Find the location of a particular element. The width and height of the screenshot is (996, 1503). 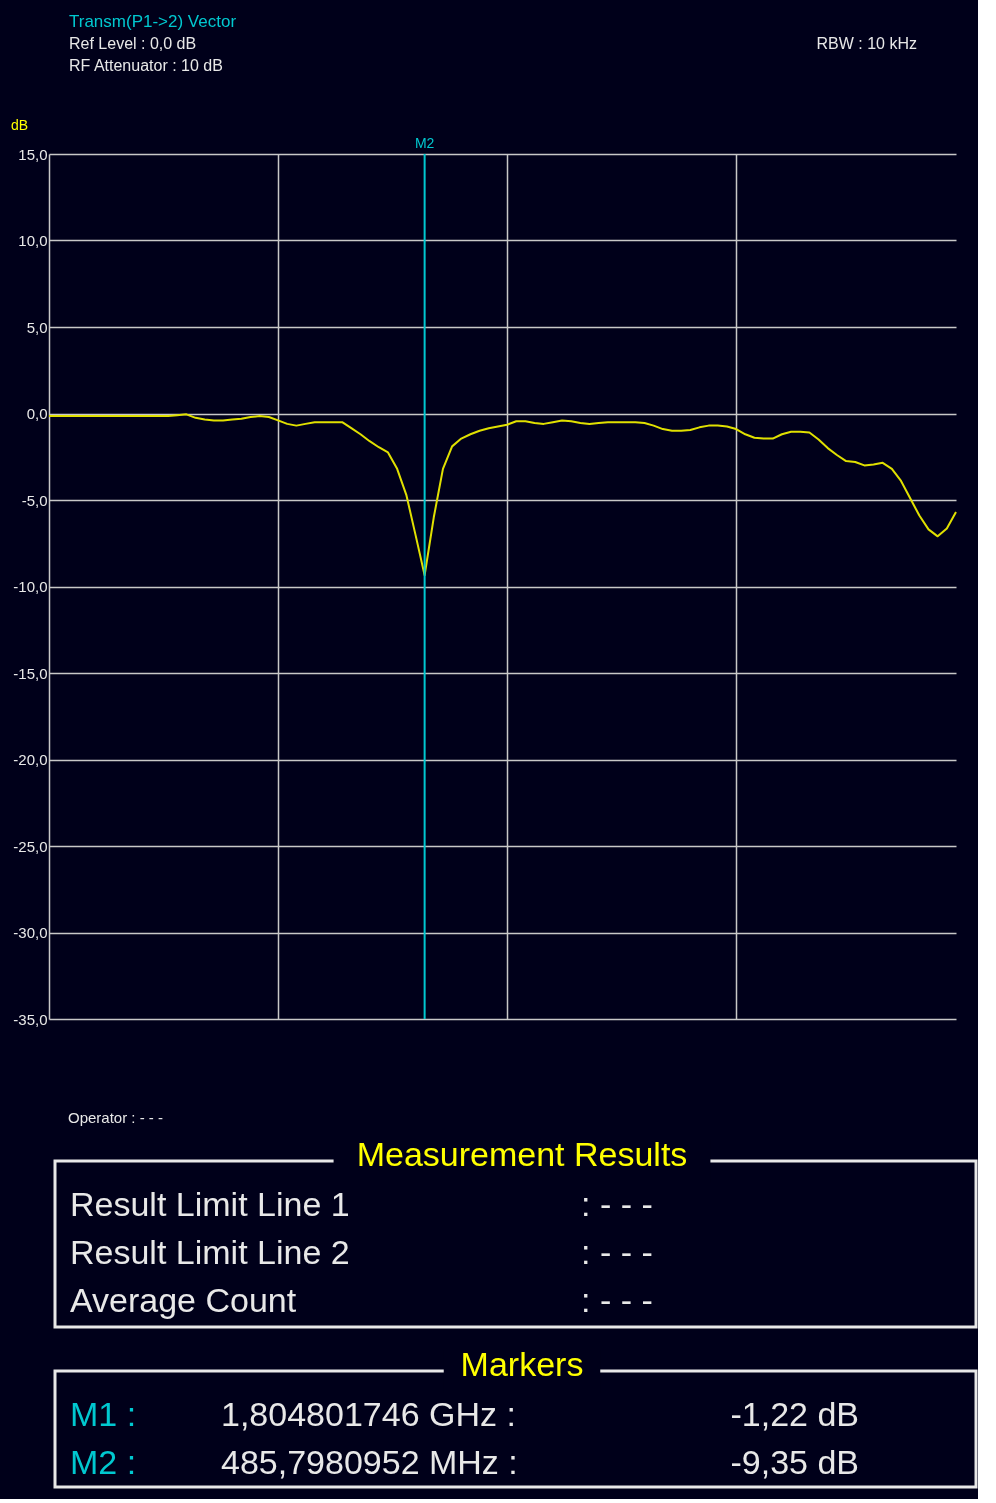

y-tick-label: -30,0 is located at coordinates (30, 932).